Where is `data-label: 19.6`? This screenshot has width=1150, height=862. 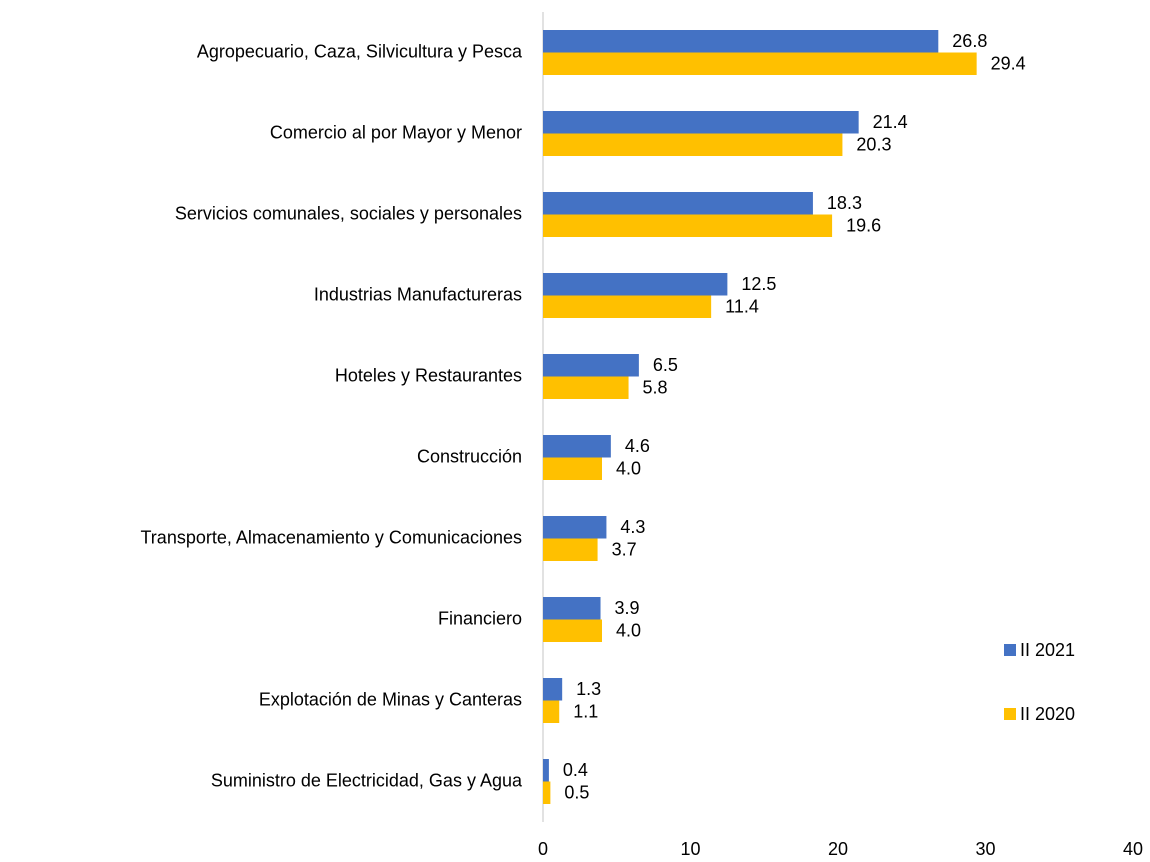
data-label: 19.6 is located at coordinates (863, 226).